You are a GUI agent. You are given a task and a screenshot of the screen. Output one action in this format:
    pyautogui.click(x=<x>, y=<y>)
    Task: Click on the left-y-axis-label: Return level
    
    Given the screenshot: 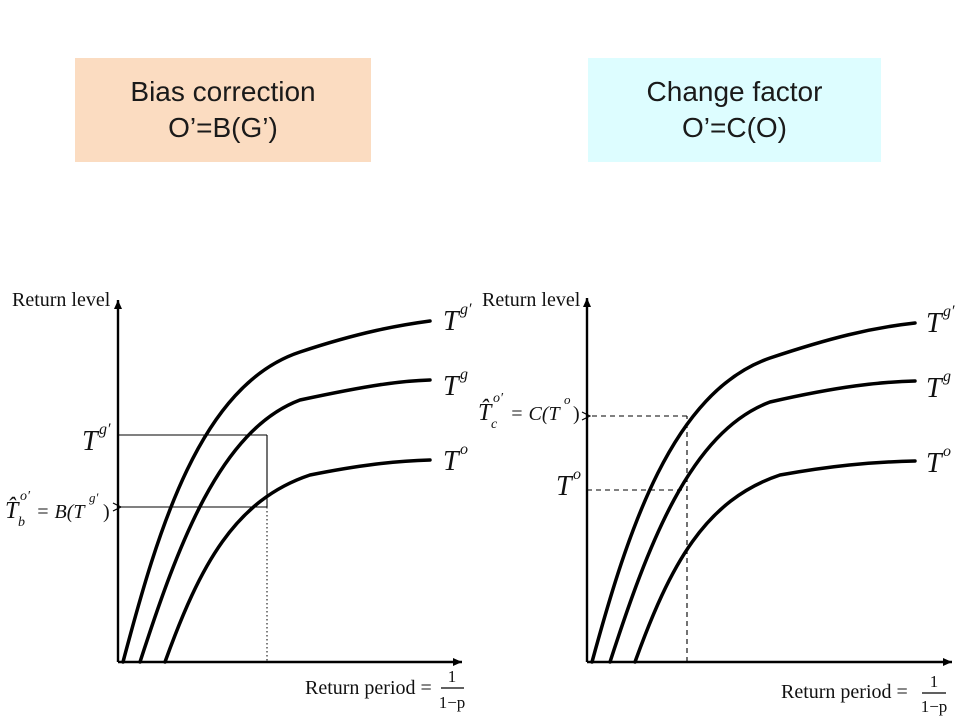 What is the action you would take?
    pyautogui.click(x=61, y=300)
    